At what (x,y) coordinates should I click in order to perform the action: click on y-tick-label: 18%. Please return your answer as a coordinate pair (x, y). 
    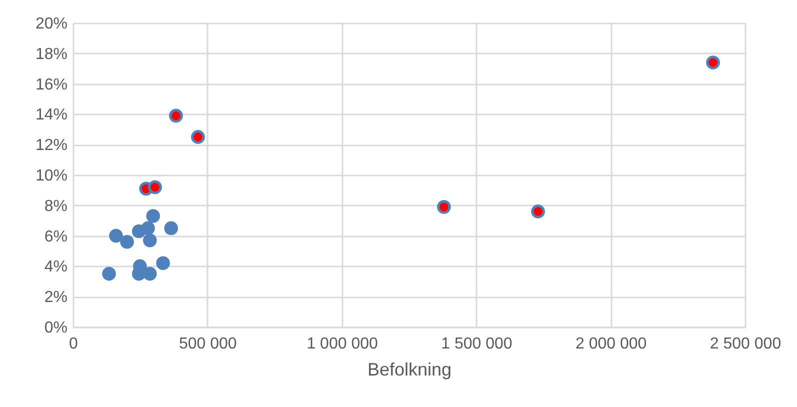
    Looking at the image, I should click on (51, 54).